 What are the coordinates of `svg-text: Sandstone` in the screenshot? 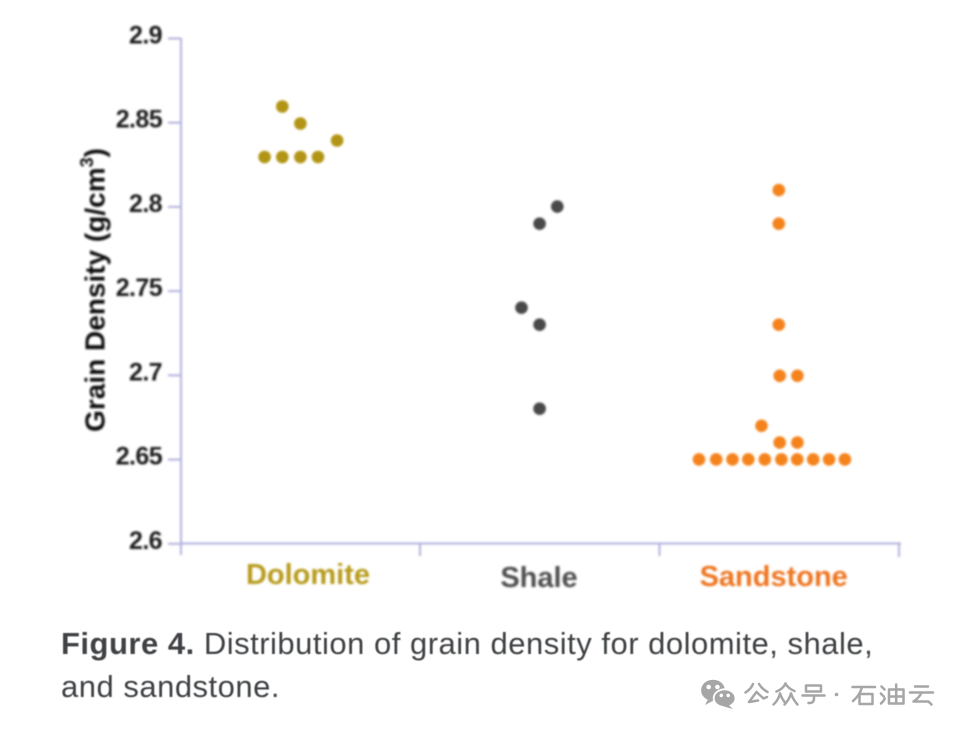 It's located at (774, 577).